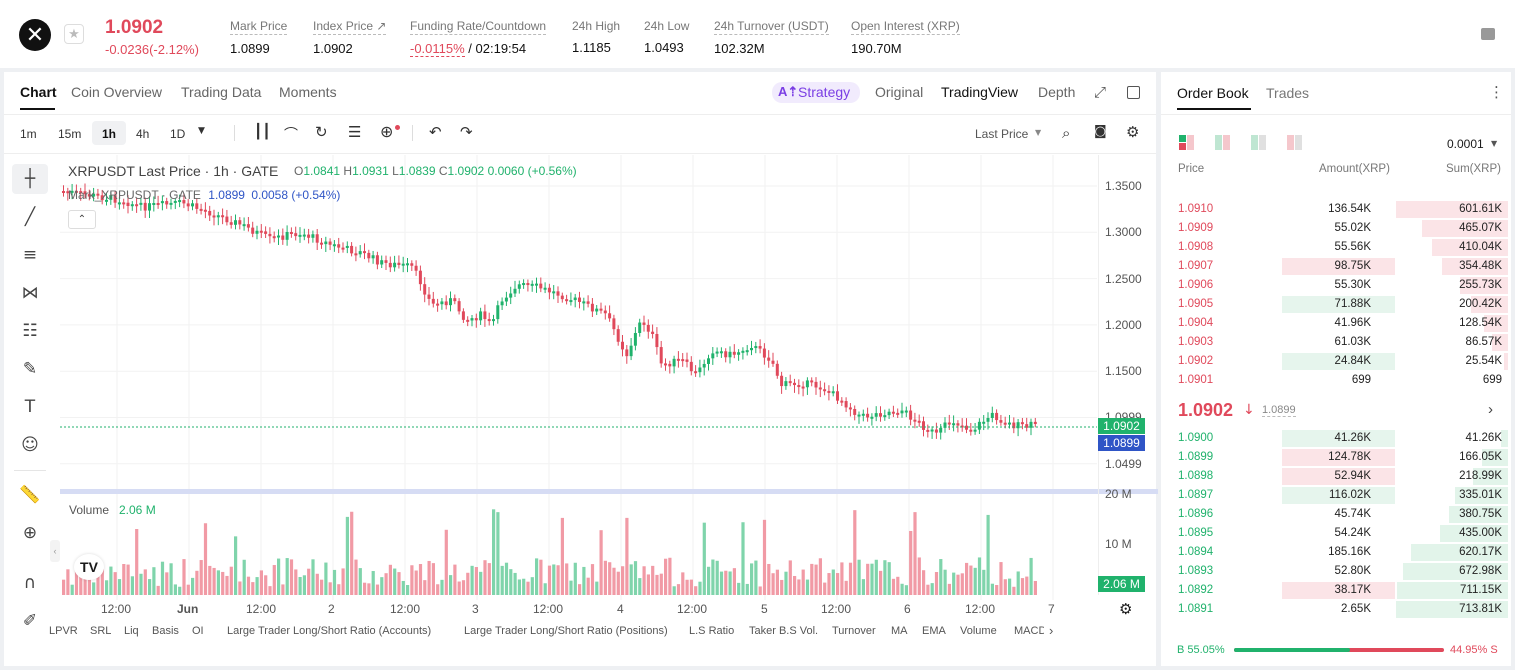 This screenshot has width=1515, height=670. I want to click on text-tool-icon: T, so click(30, 407).